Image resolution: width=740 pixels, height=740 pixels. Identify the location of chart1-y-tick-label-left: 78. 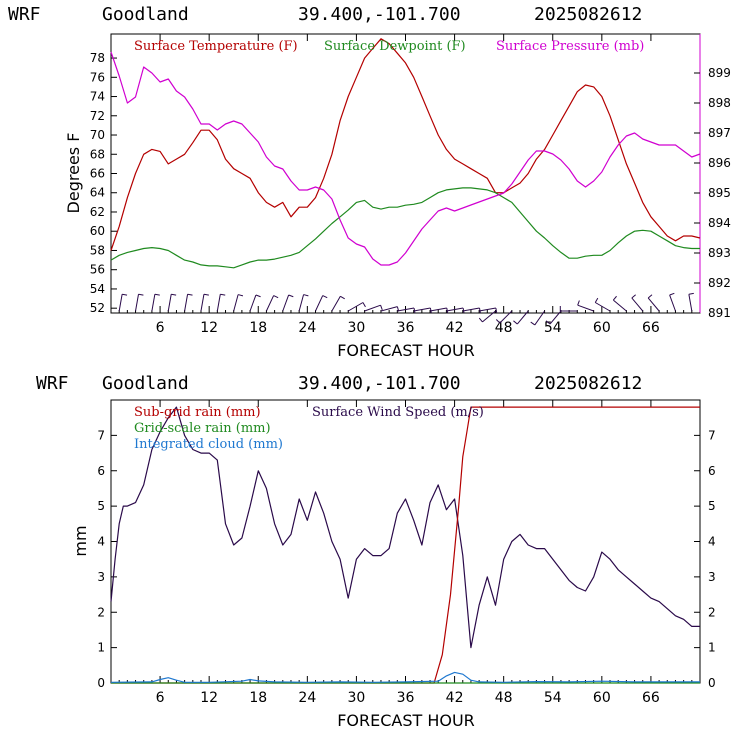
(97, 58).